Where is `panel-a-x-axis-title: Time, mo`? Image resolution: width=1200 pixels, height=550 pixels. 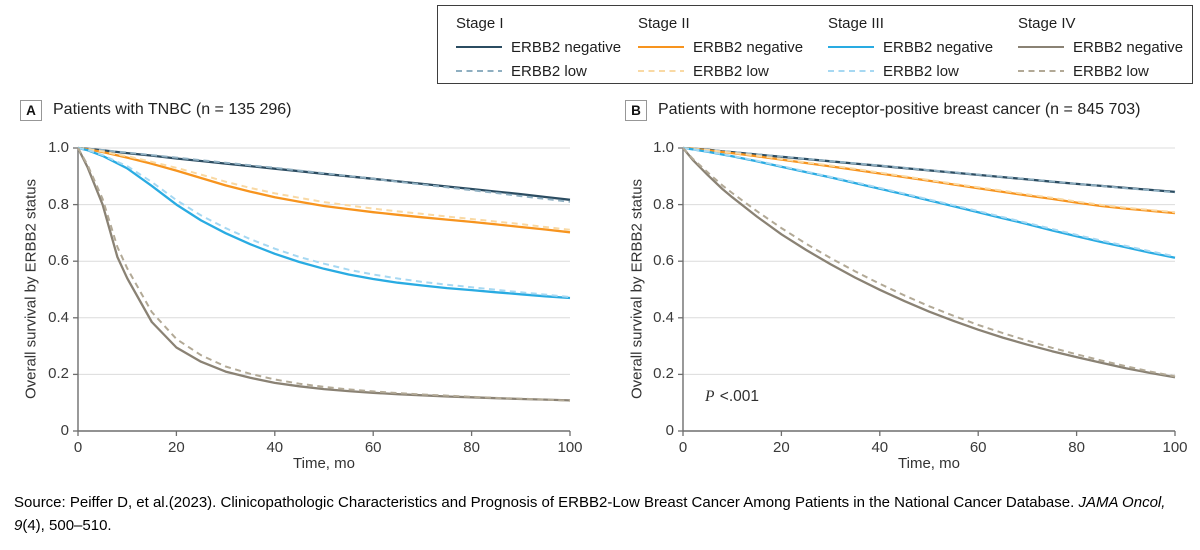 panel-a-x-axis-title: Time, mo is located at coordinates (324, 463).